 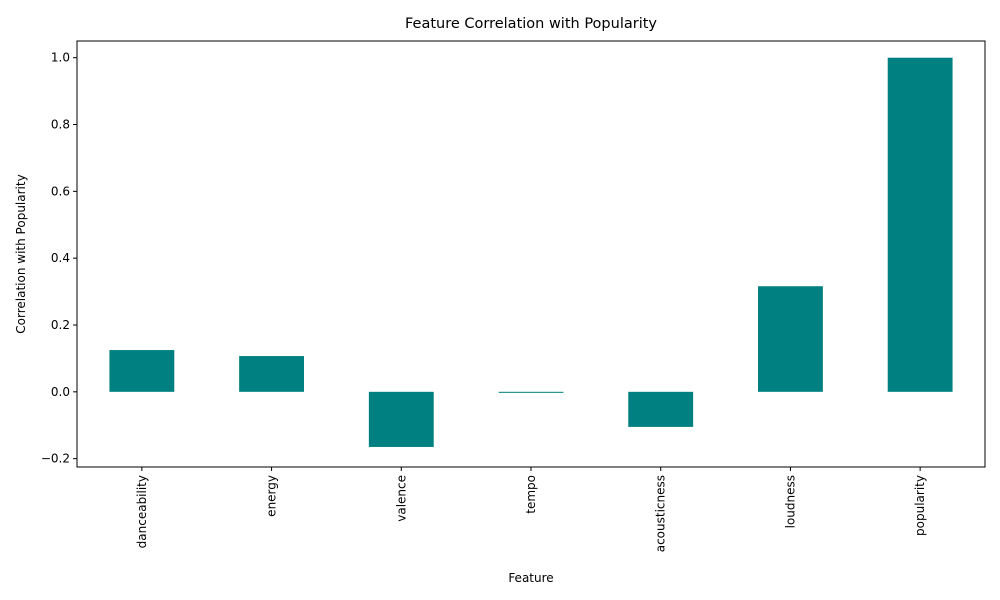 I want to click on y-axis-ticks: −0.2 0.0 0.2 0.4 0.6 0.8 1.0, so click(x=59, y=258).